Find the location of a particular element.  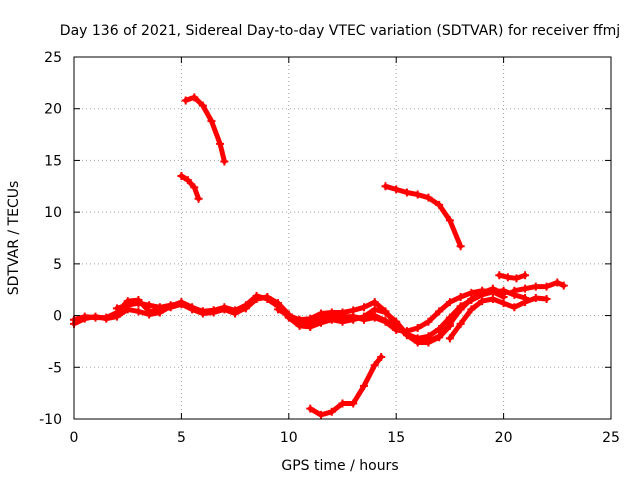

y-tick-label: 0 is located at coordinates (57, 317).